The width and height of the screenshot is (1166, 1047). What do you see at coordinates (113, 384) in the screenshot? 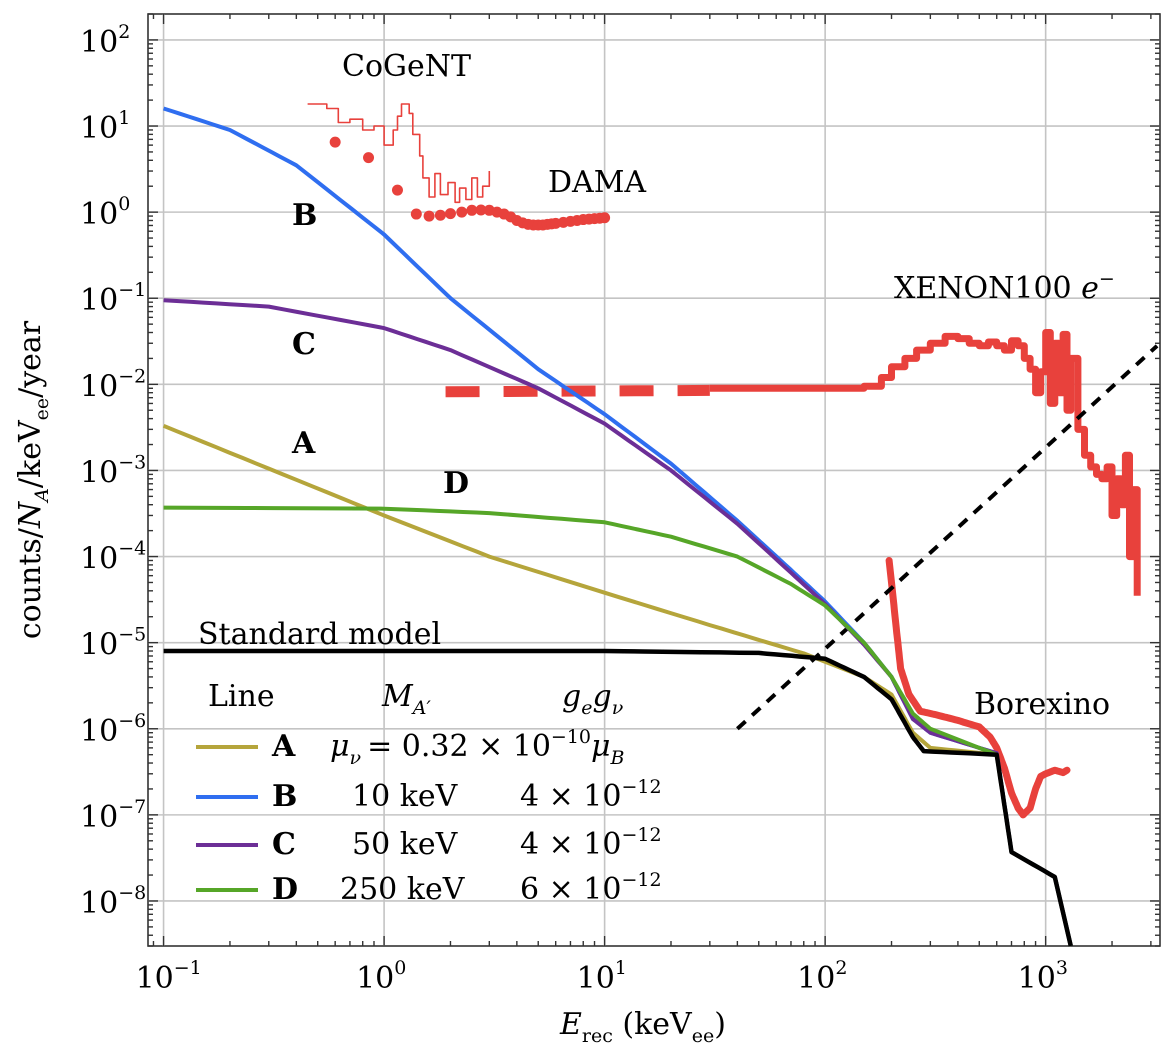
I see `y-tick-label-6: 10⁻²` at bounding box center [113, 384].